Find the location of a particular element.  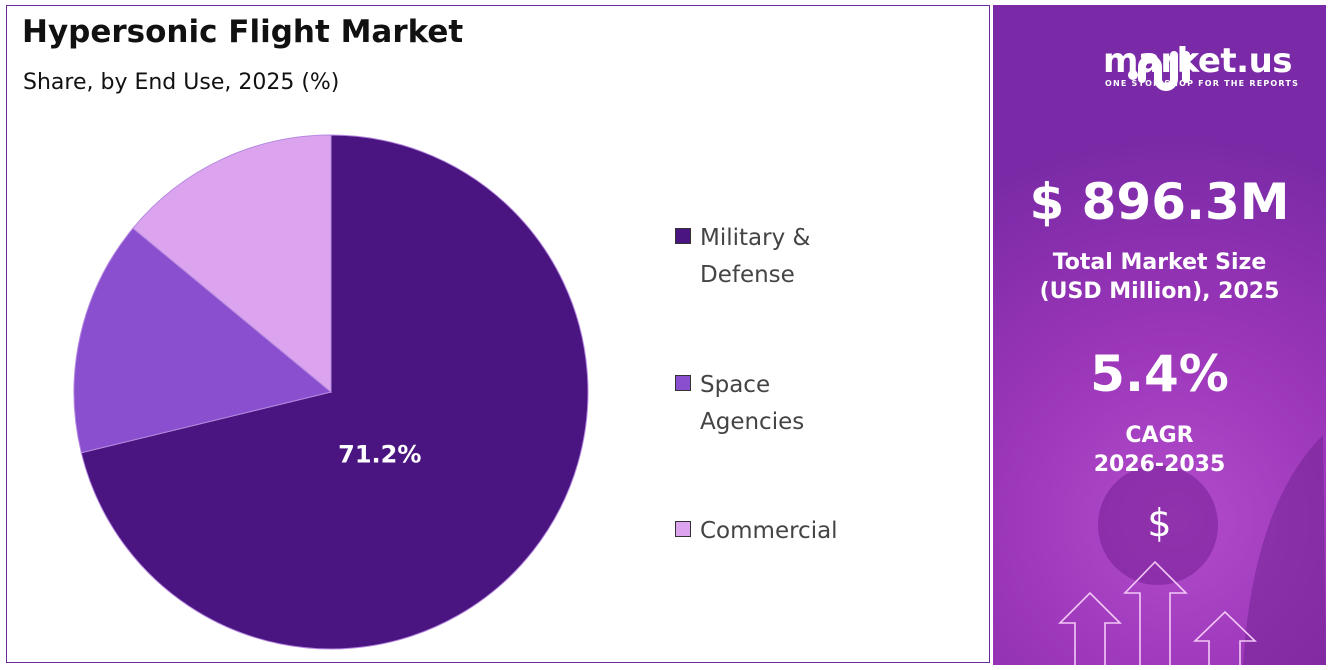

data-label: 71.2% is located at coordinates (379, 454).